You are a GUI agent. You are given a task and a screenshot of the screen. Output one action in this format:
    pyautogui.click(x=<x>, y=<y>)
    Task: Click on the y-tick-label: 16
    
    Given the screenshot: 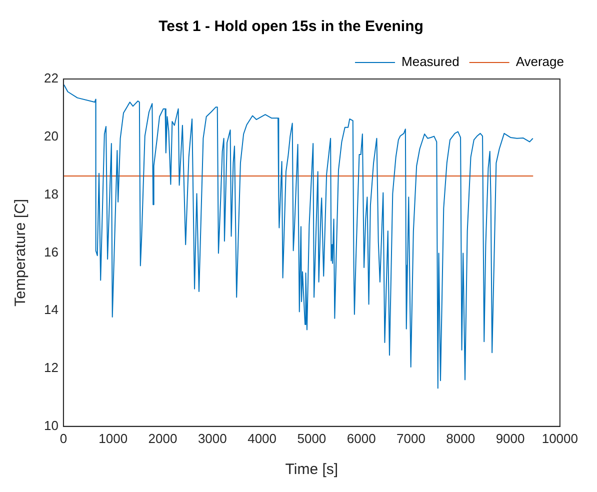 What is the action you would take?
    pyautogui.click(x=51, y=252)
    